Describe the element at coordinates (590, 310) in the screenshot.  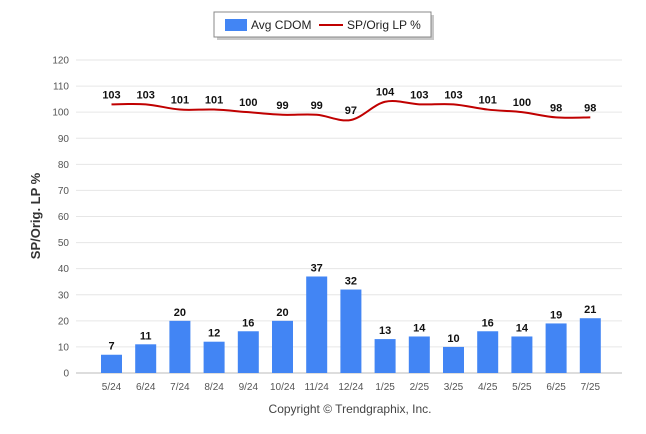
I see `bar-value-label: 21` at that location.